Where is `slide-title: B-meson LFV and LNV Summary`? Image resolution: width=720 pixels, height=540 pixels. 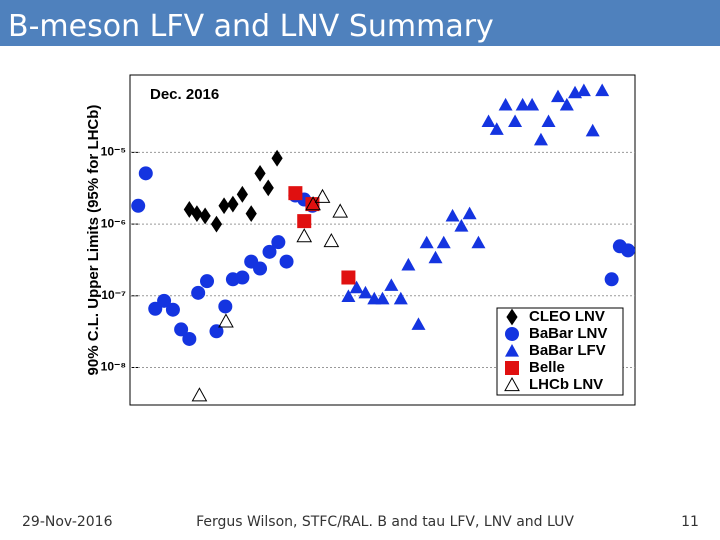 slide-title: B-meson LFV and LNV Summary is located at coordinates (251, 26).